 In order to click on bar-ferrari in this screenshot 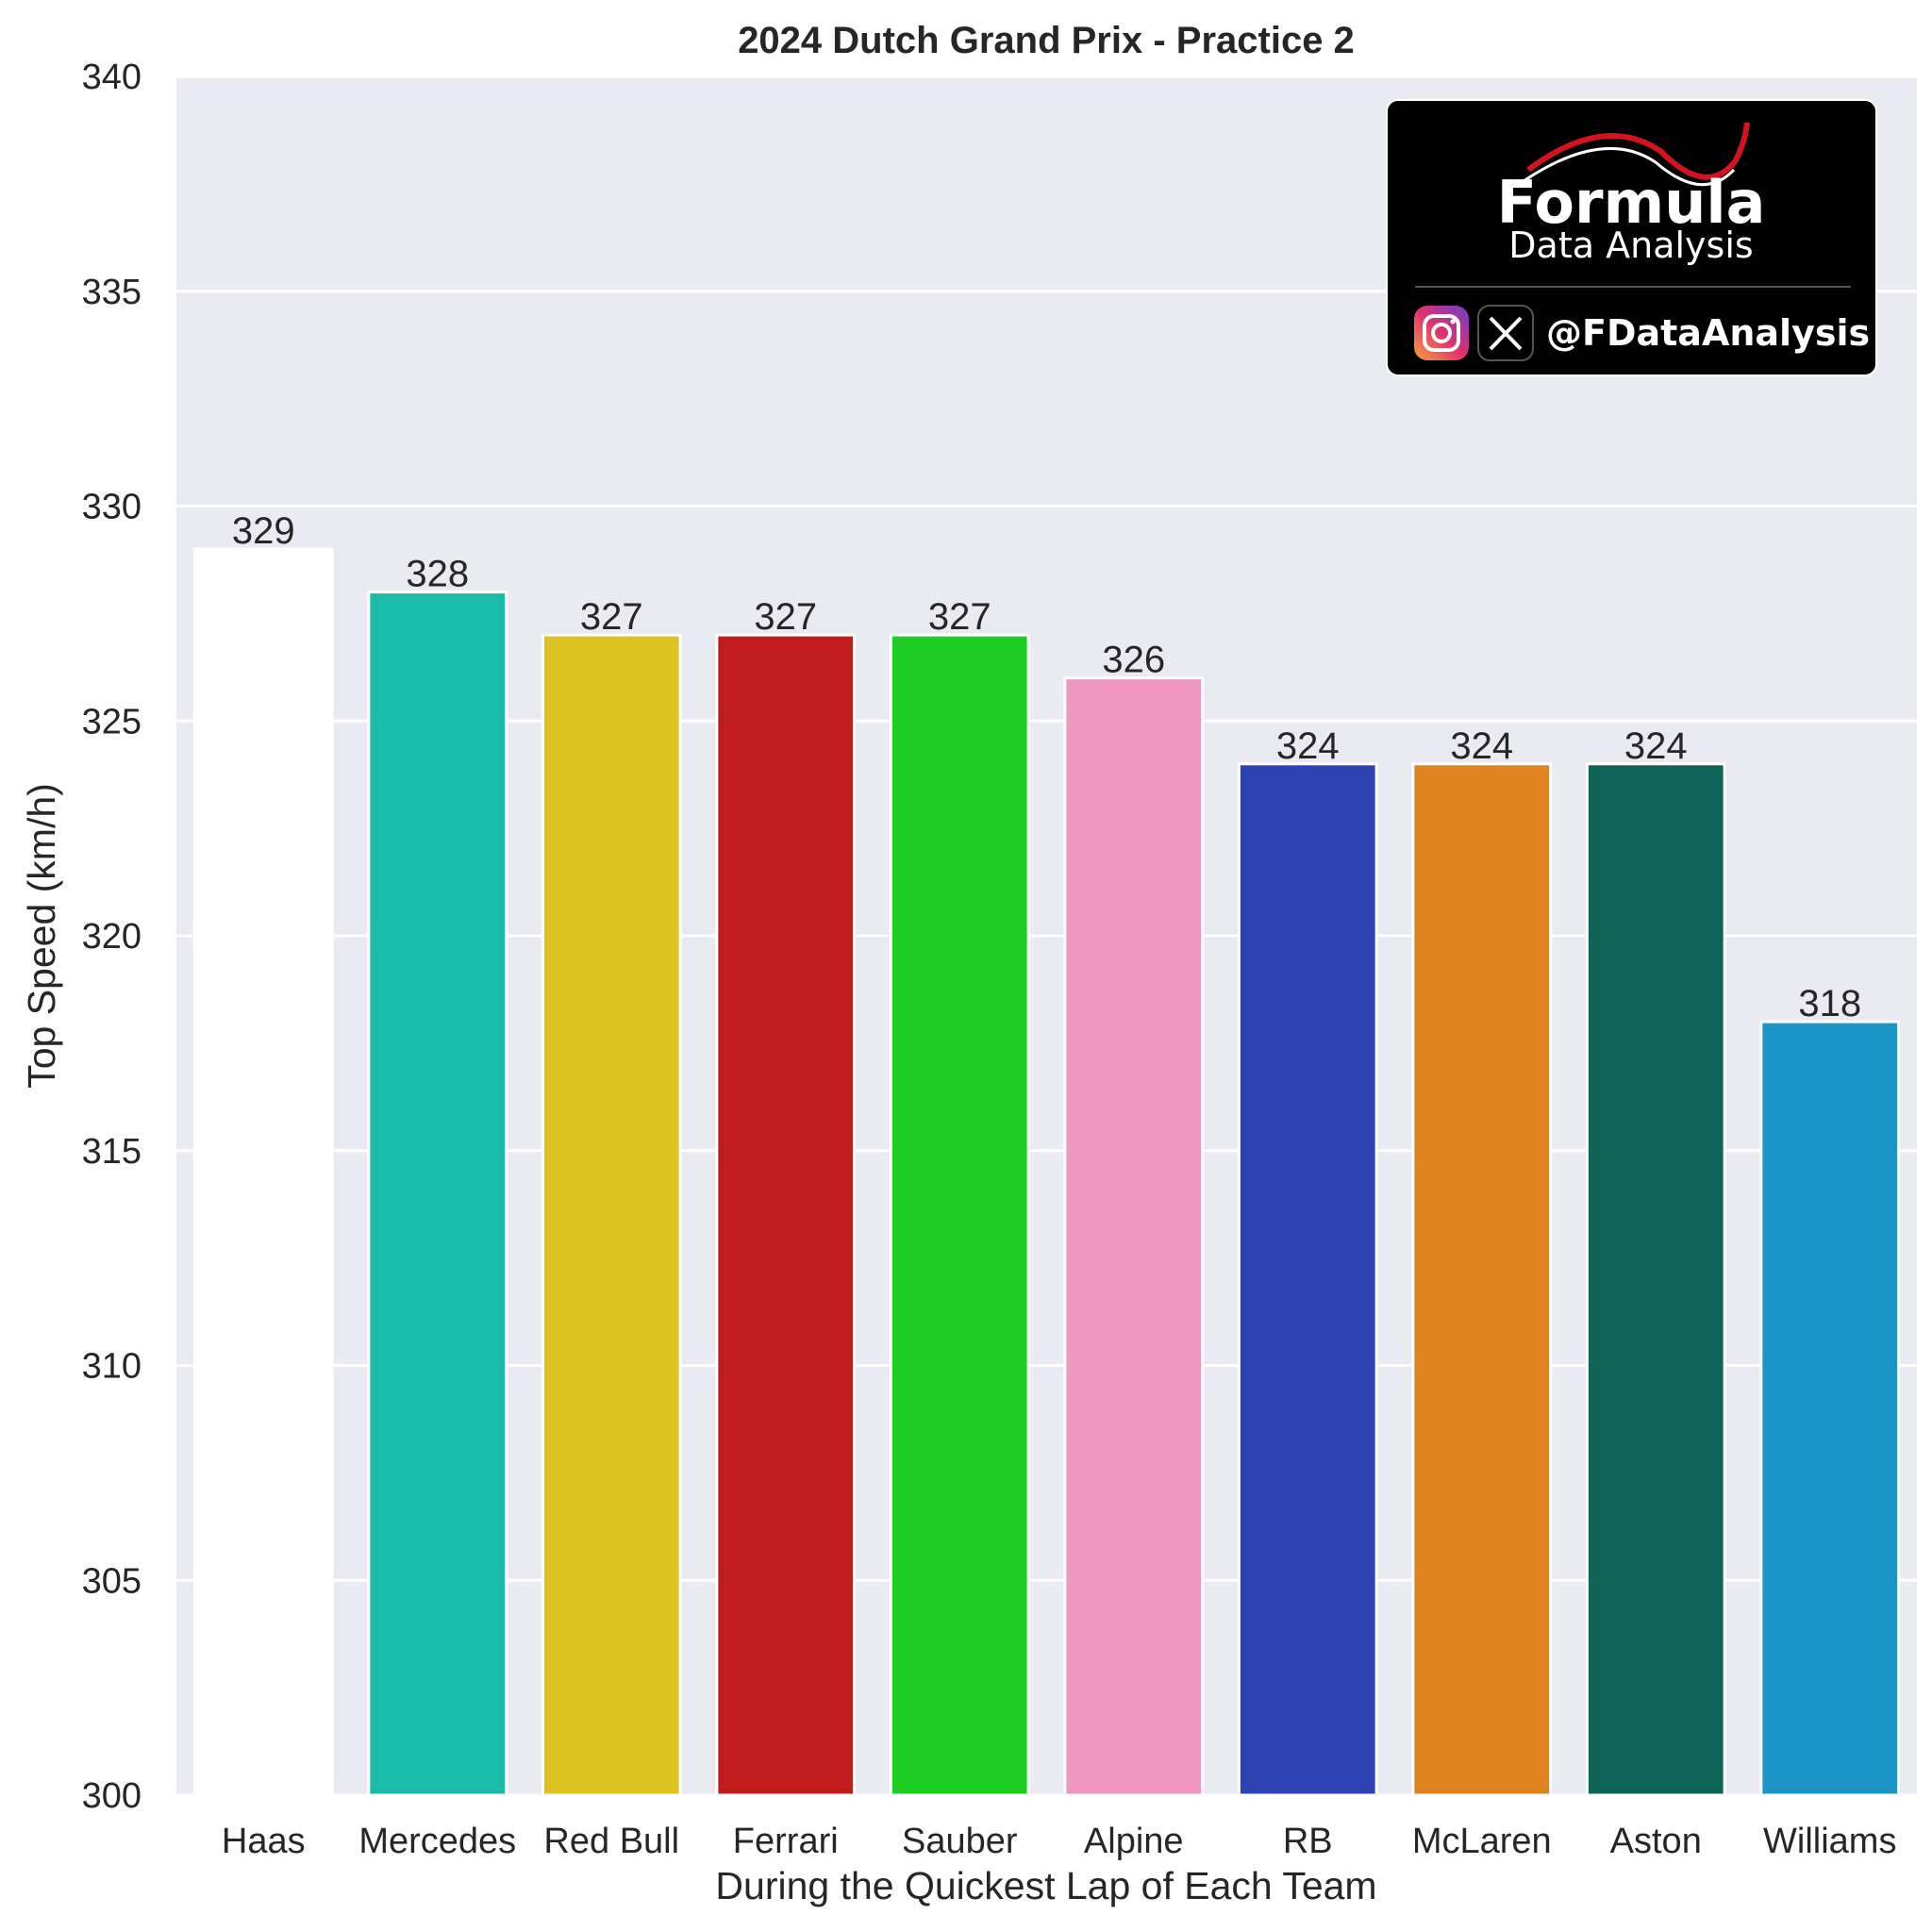, I will do `click(786, 1215)`.